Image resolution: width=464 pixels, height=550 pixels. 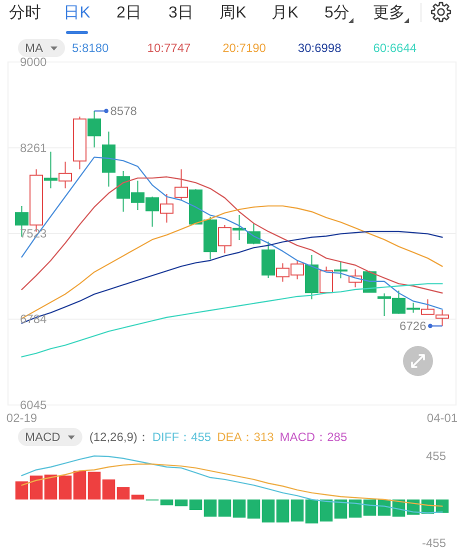 What do you see at coordinates (181, 13) in the screenshot?
I see `text: 3日` at bounding box center [181, 13].